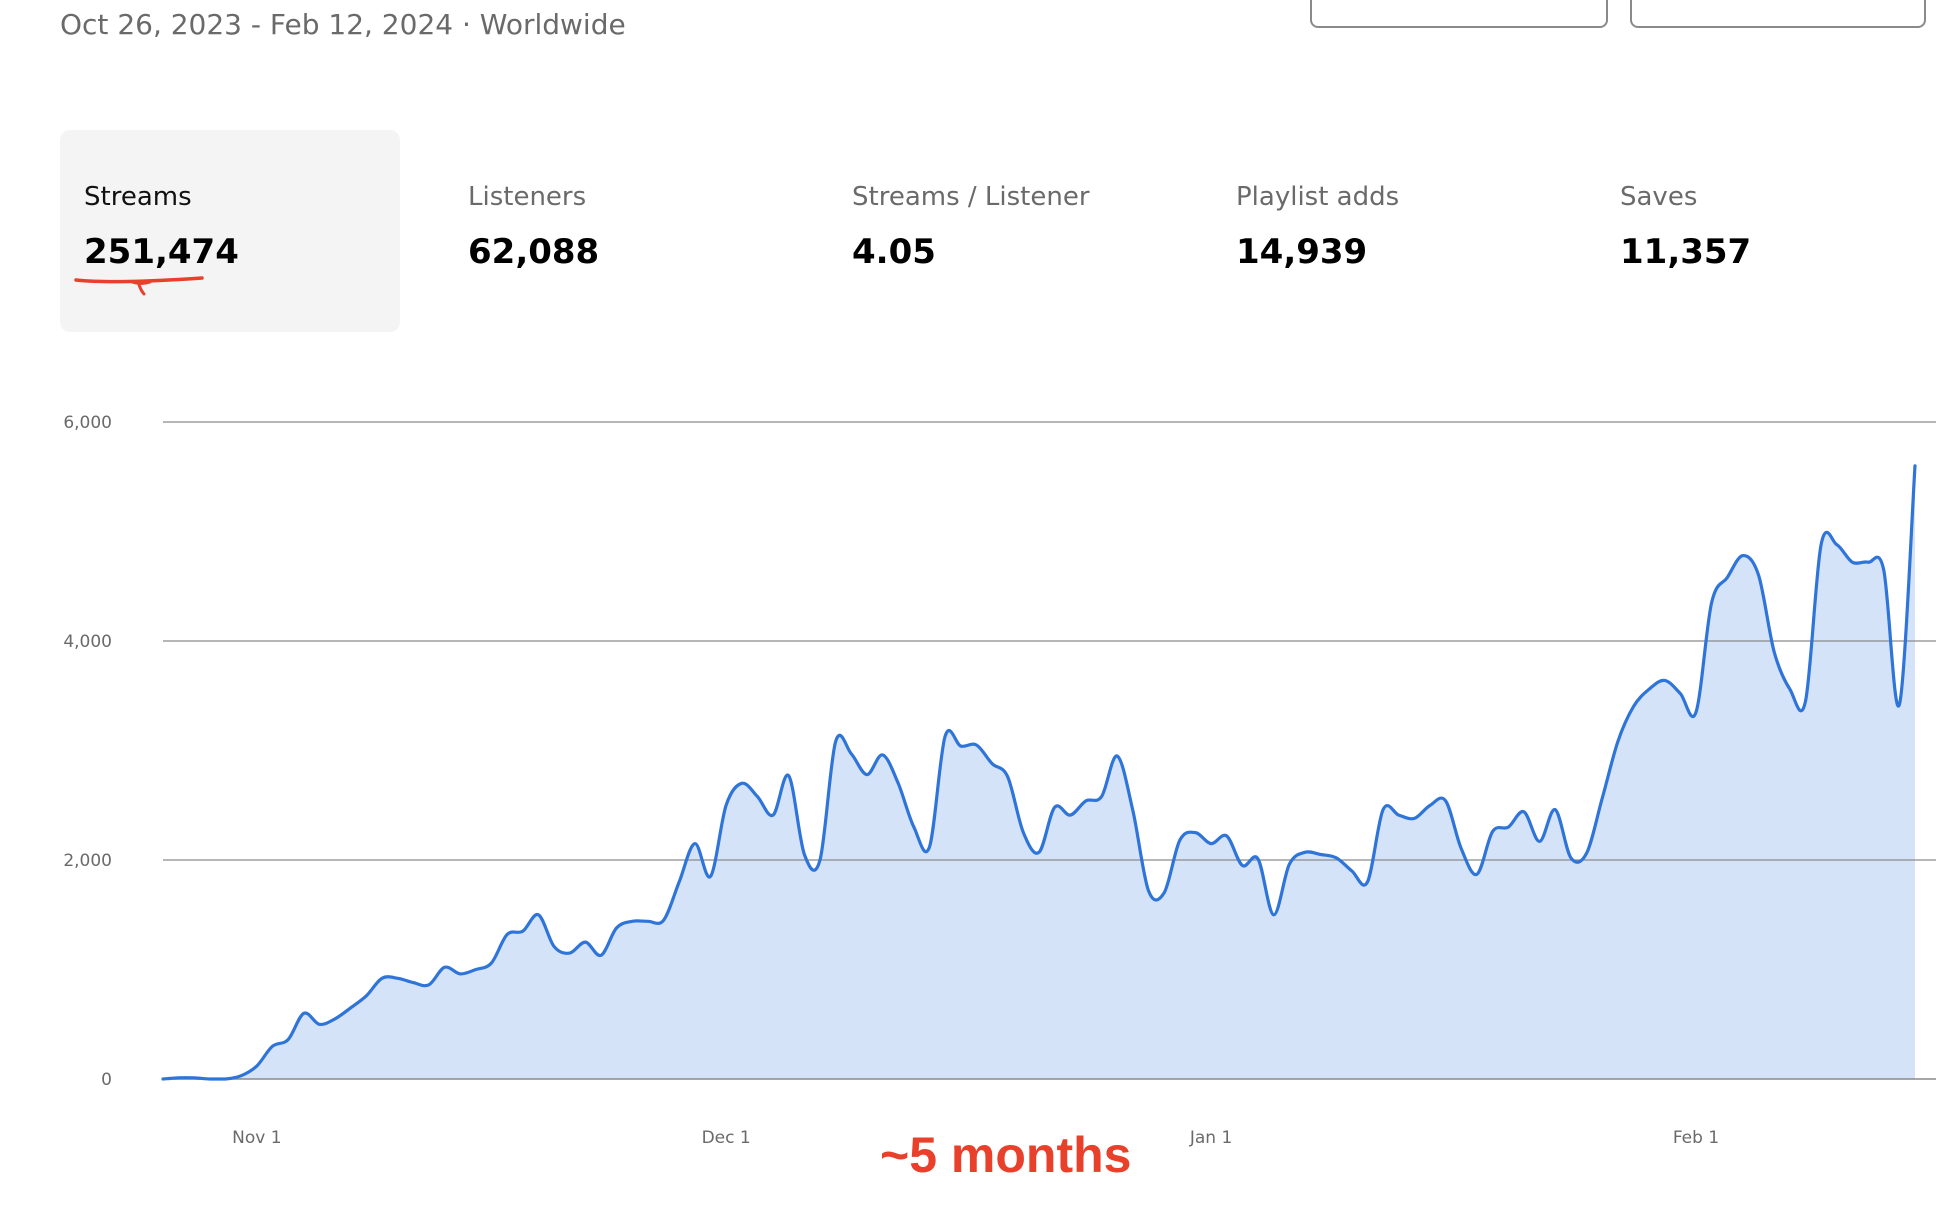  I want to click on metric-tab-listeners: Listeners 62,088, so click(614, 231).